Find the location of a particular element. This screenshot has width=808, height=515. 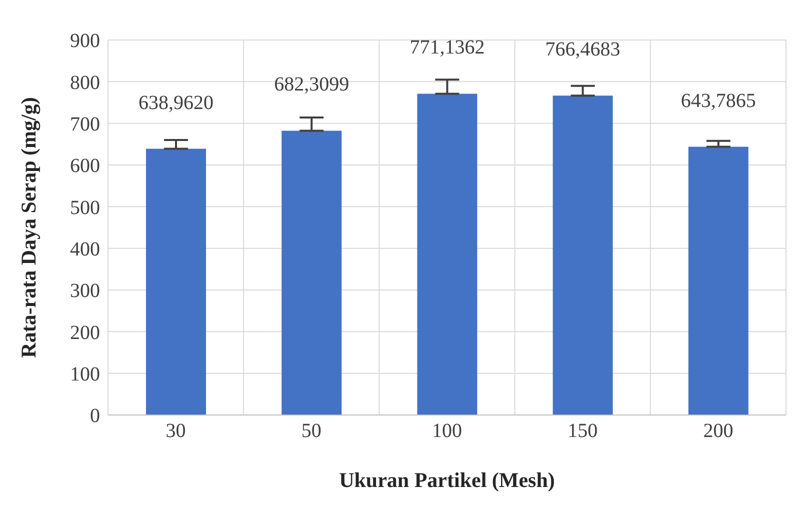

y-tick-label: 900 is located at coordinates (85, 41).